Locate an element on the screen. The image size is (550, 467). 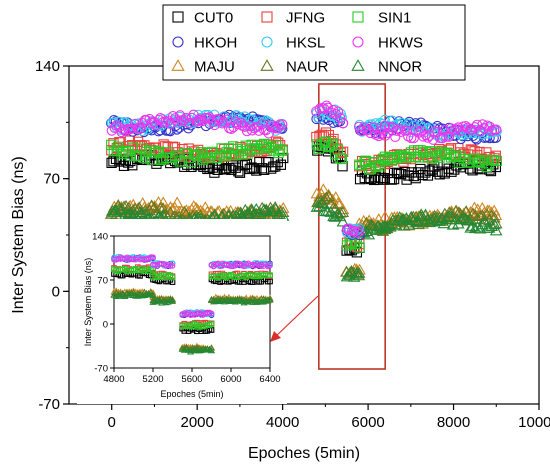
inset-x-axis-title: Epoches (5min) is located at coordinates (191, 394).